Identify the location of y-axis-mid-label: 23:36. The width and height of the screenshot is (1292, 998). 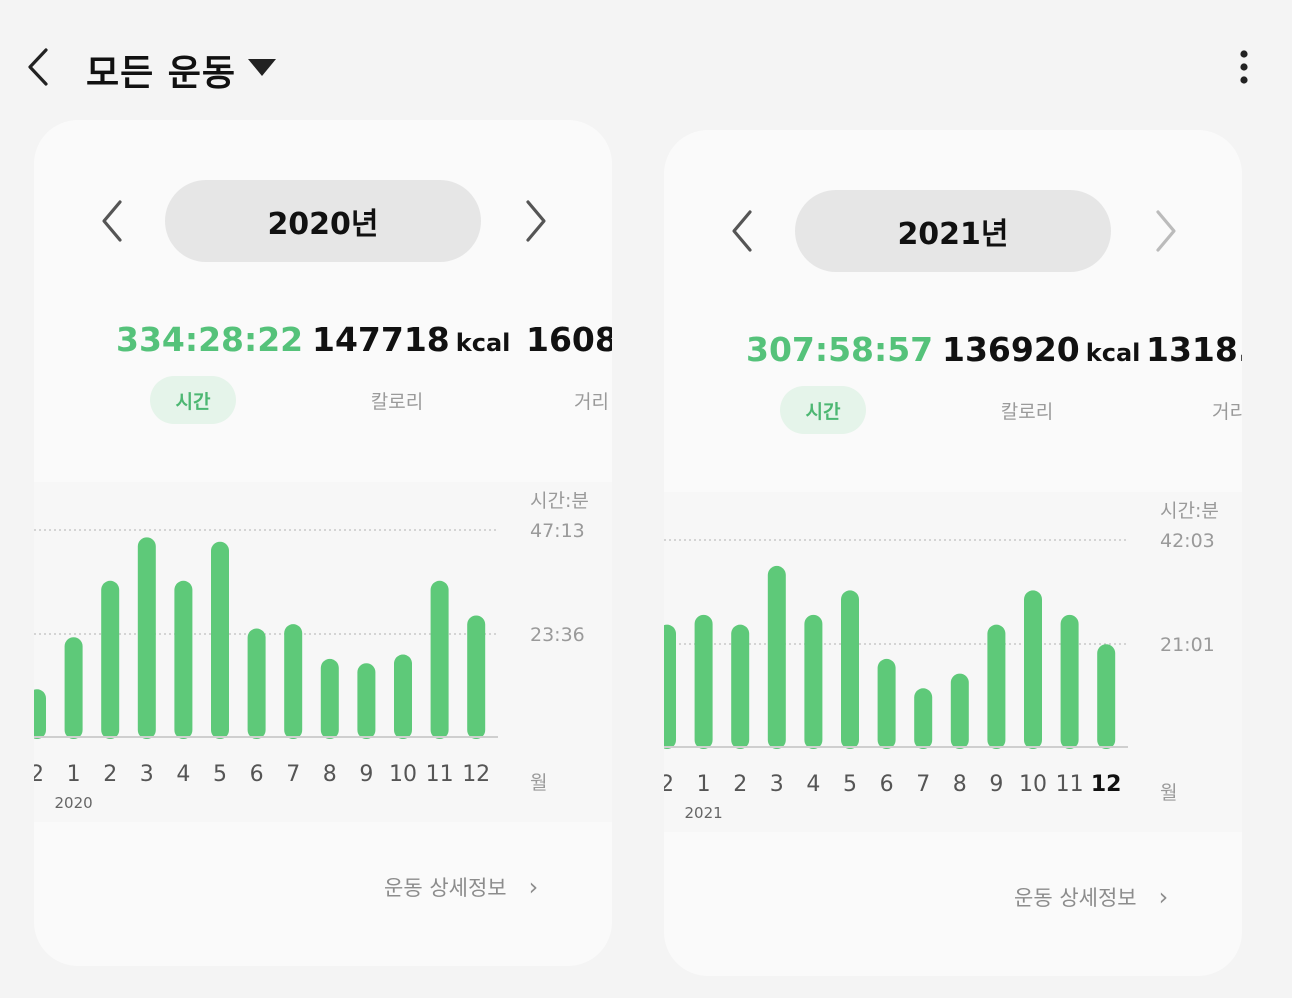
(557, 635).